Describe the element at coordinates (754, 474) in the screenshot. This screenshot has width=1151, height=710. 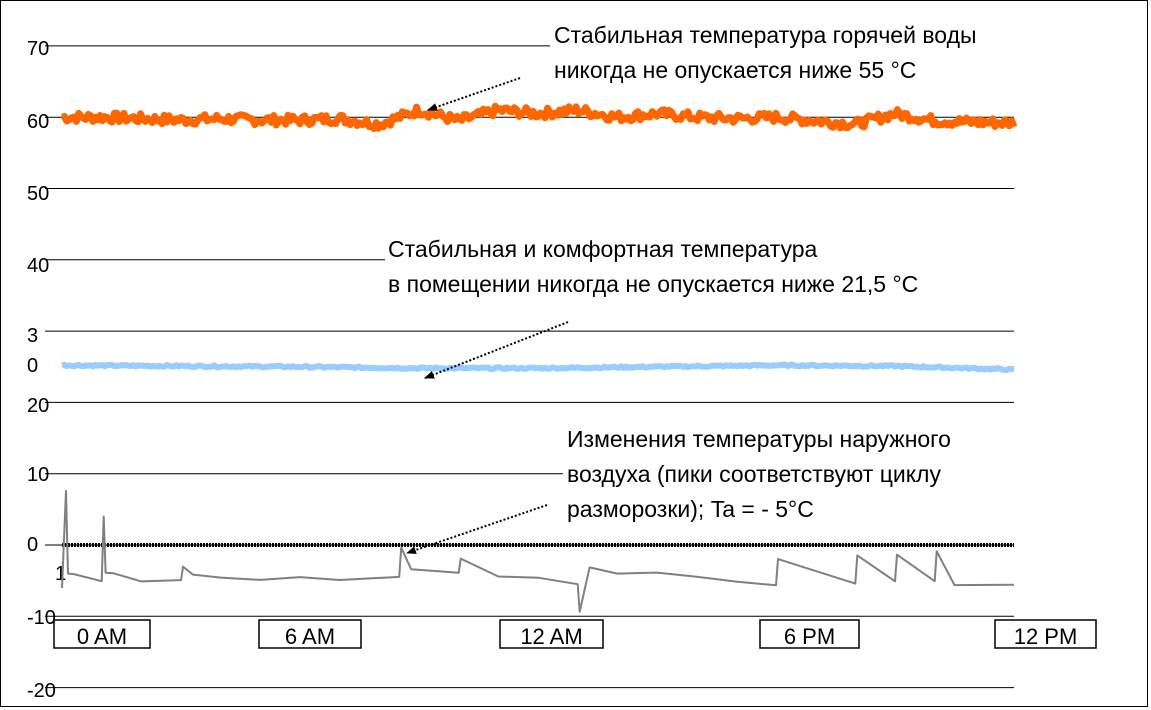
I see `annotation-text: воздуха (пики соответствуют циклу` at that location.